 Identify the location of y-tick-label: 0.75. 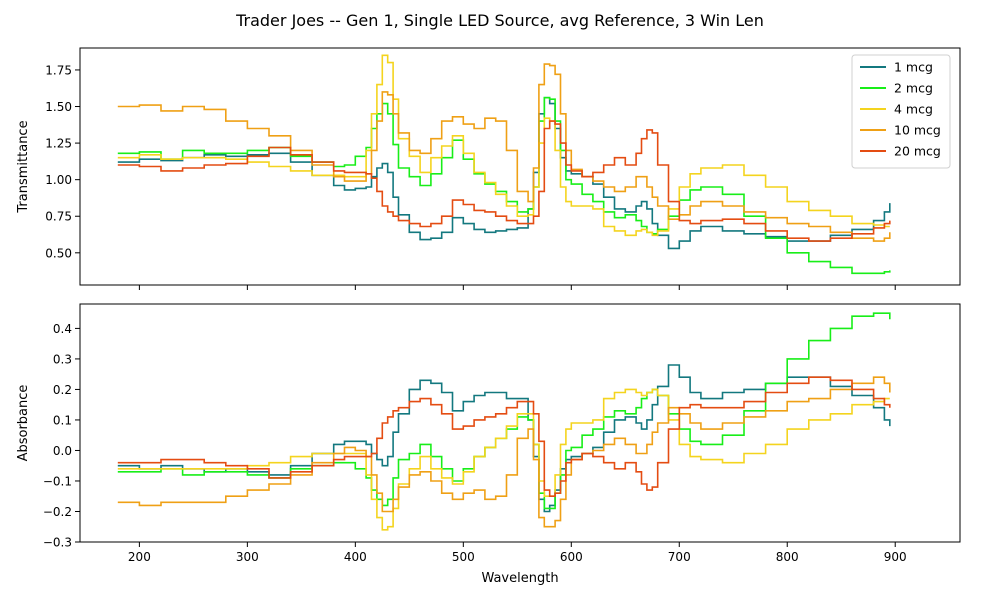
(58, 217).